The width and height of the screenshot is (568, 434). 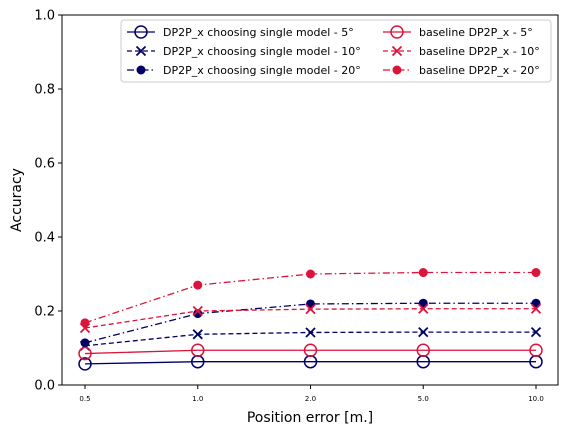 I want to click on y-tick-label-0: 0.0, so click(x=44, y=386).